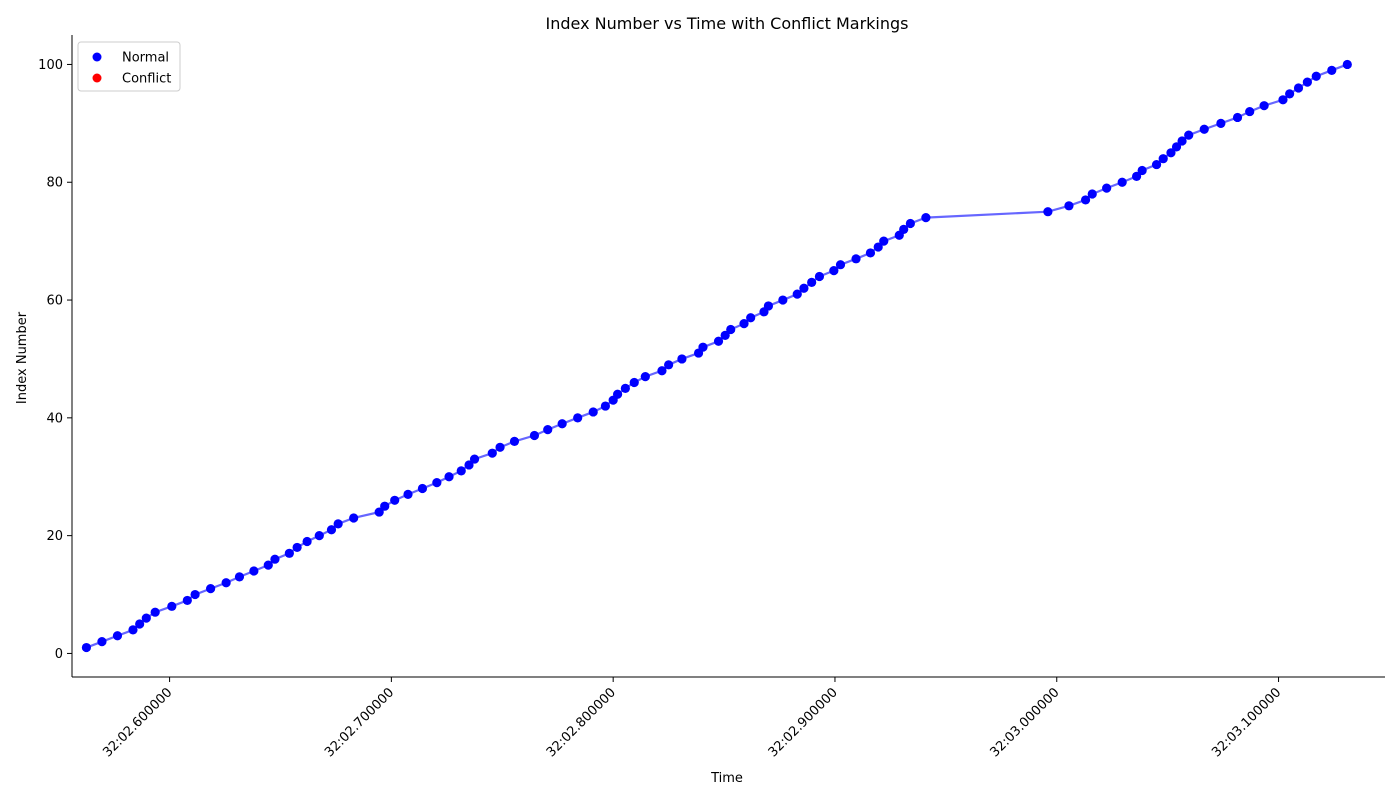 The height and width of the screenshot is (804, 1400). What do you see at coordinates (137, 722) in the screenshot?
I see `x-tick-label: 32:02.600000` at bounding box center [137, 722].